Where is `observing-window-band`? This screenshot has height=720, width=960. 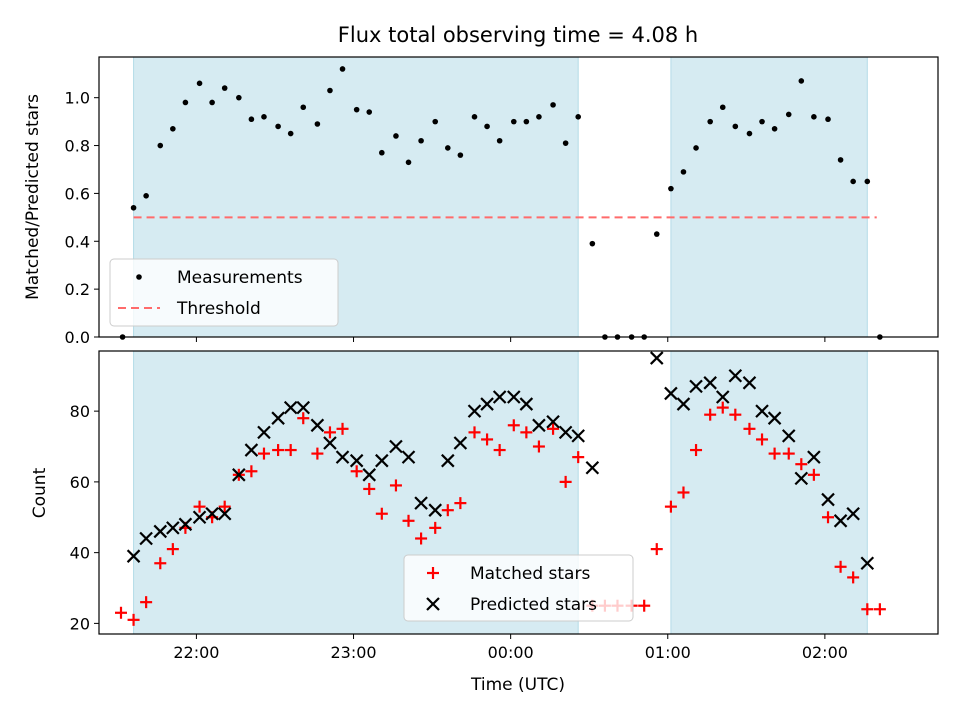
observing-window-band is located at coordinates (769, 197).